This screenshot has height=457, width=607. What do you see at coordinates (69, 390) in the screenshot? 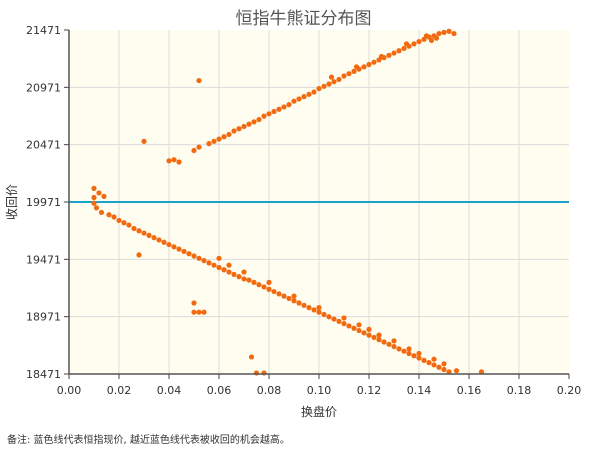
I see `x-tick-label: 0.00` at bounding box center [69, 390].